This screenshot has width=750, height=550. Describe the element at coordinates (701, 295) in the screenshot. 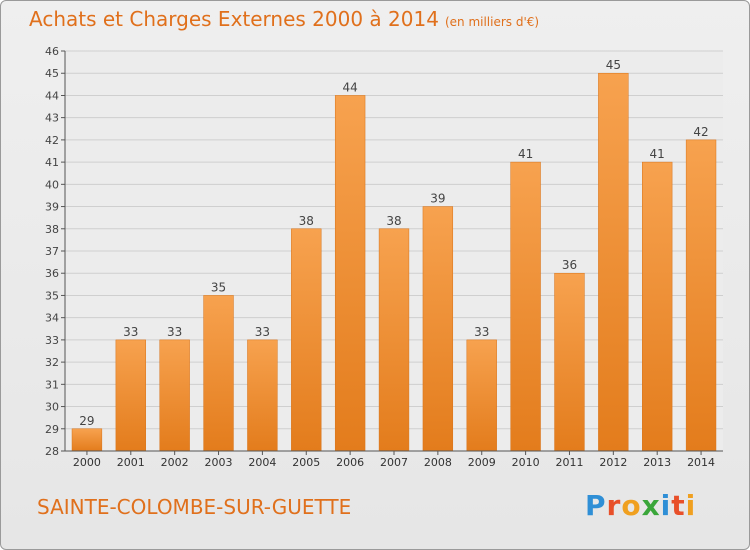

I see `bar-2014` at that location.